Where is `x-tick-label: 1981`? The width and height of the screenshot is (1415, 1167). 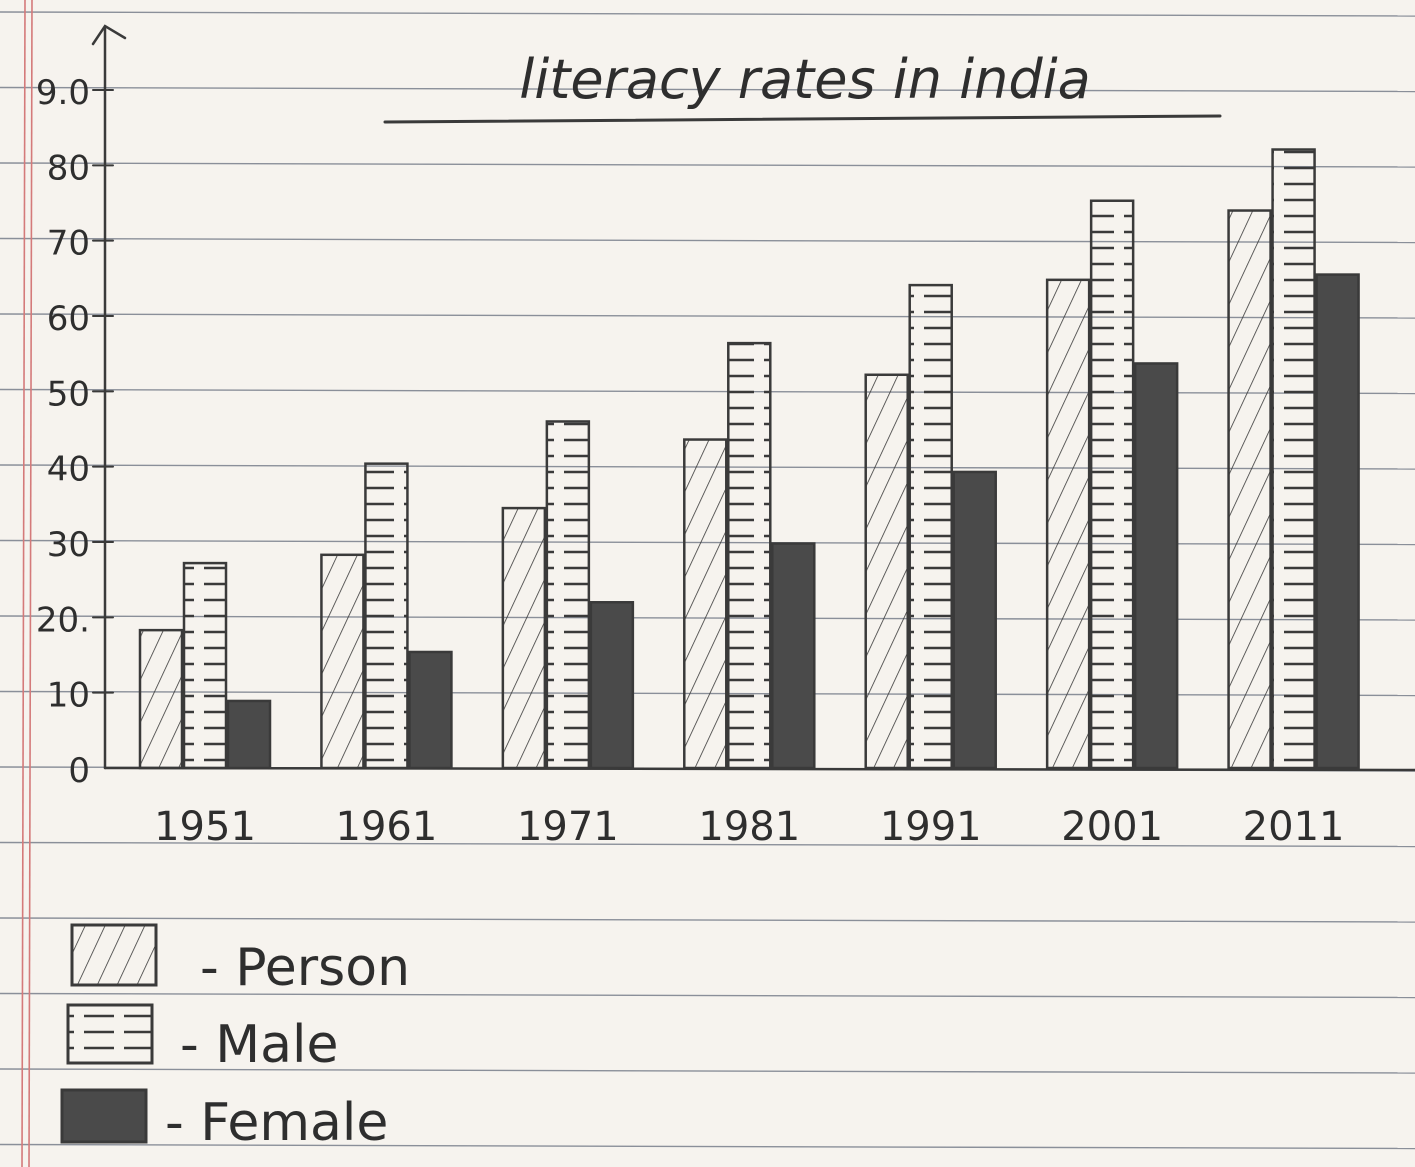 x-tick-label: 1981 is located at coordinates (749, 827).